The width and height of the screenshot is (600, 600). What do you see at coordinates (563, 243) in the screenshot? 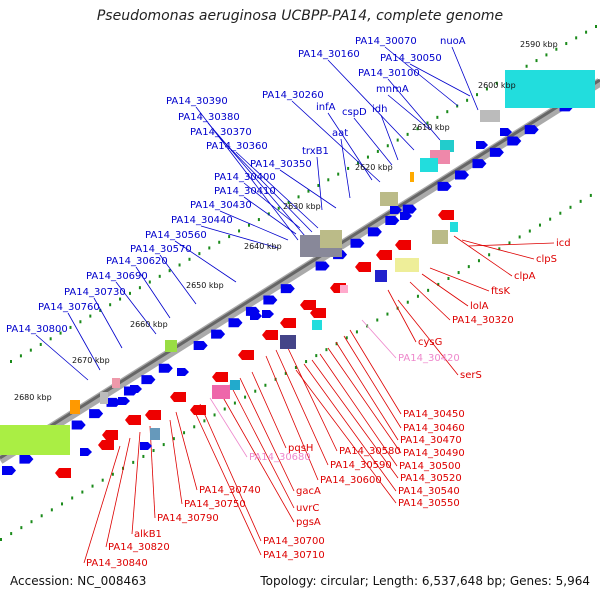
I see `gene-label-icd: icd` at bounding box center [563, 243].